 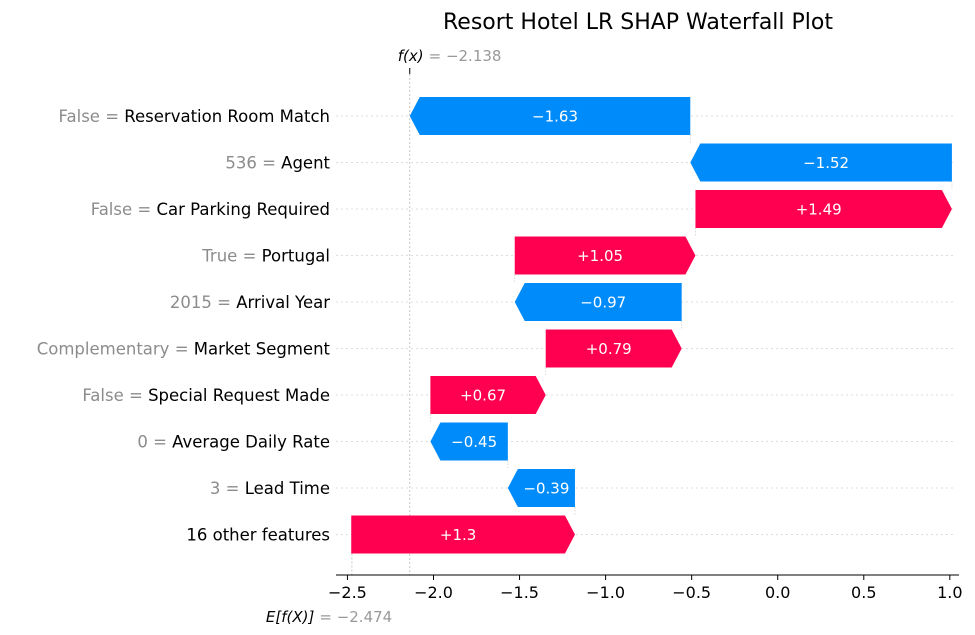 What do you see at coordinates (645, 588) in the screenshot?
I see `x-axis: −2.5 −2.0 −1.5 −1.0 −0.5 0.0 0.5 1.0` at bounding box center [645, 588].